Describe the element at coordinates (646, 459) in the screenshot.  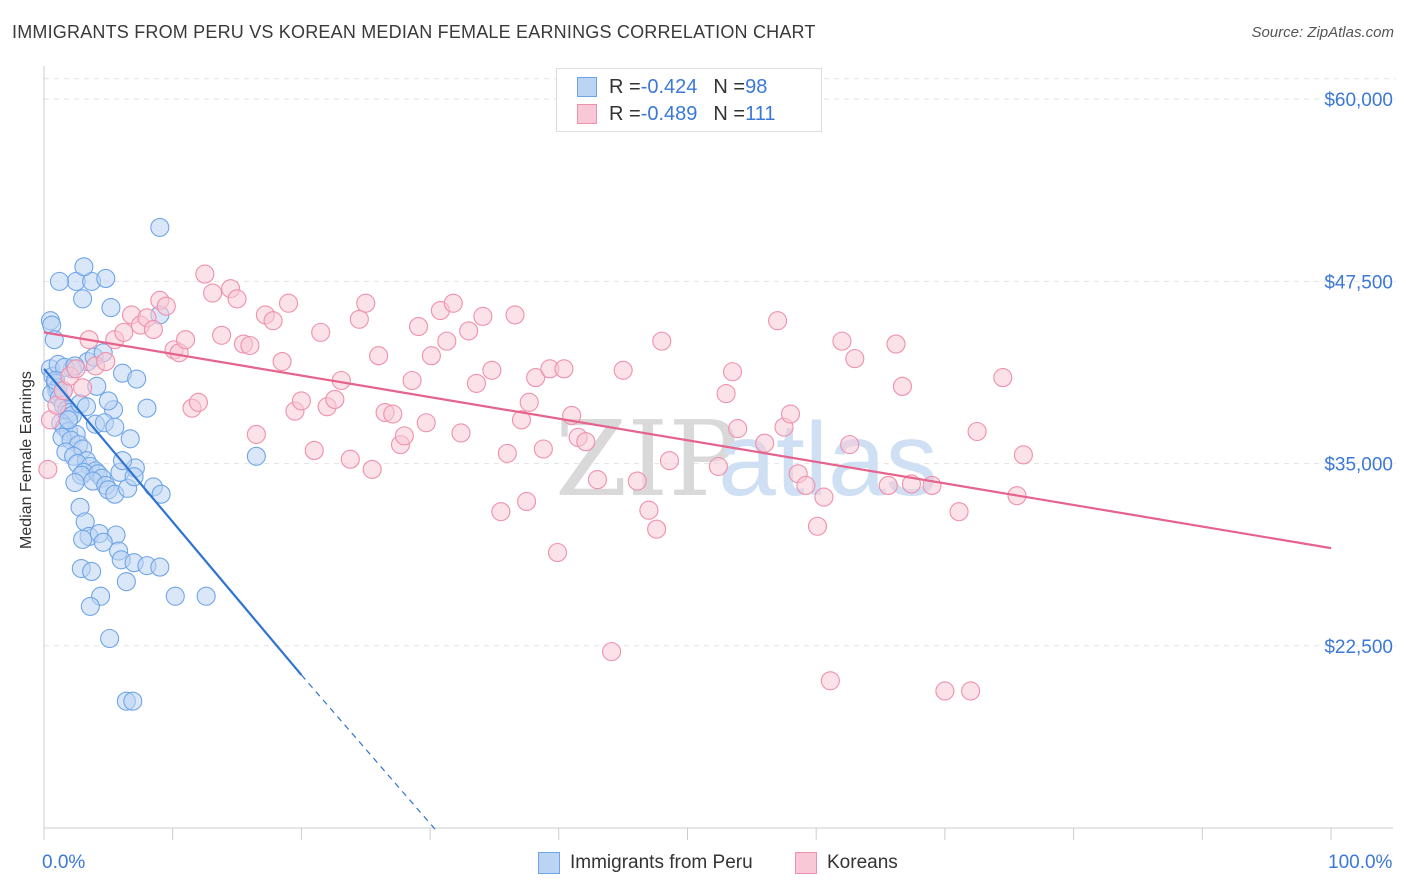
I see `watermark-zip: ZIP` at that location.